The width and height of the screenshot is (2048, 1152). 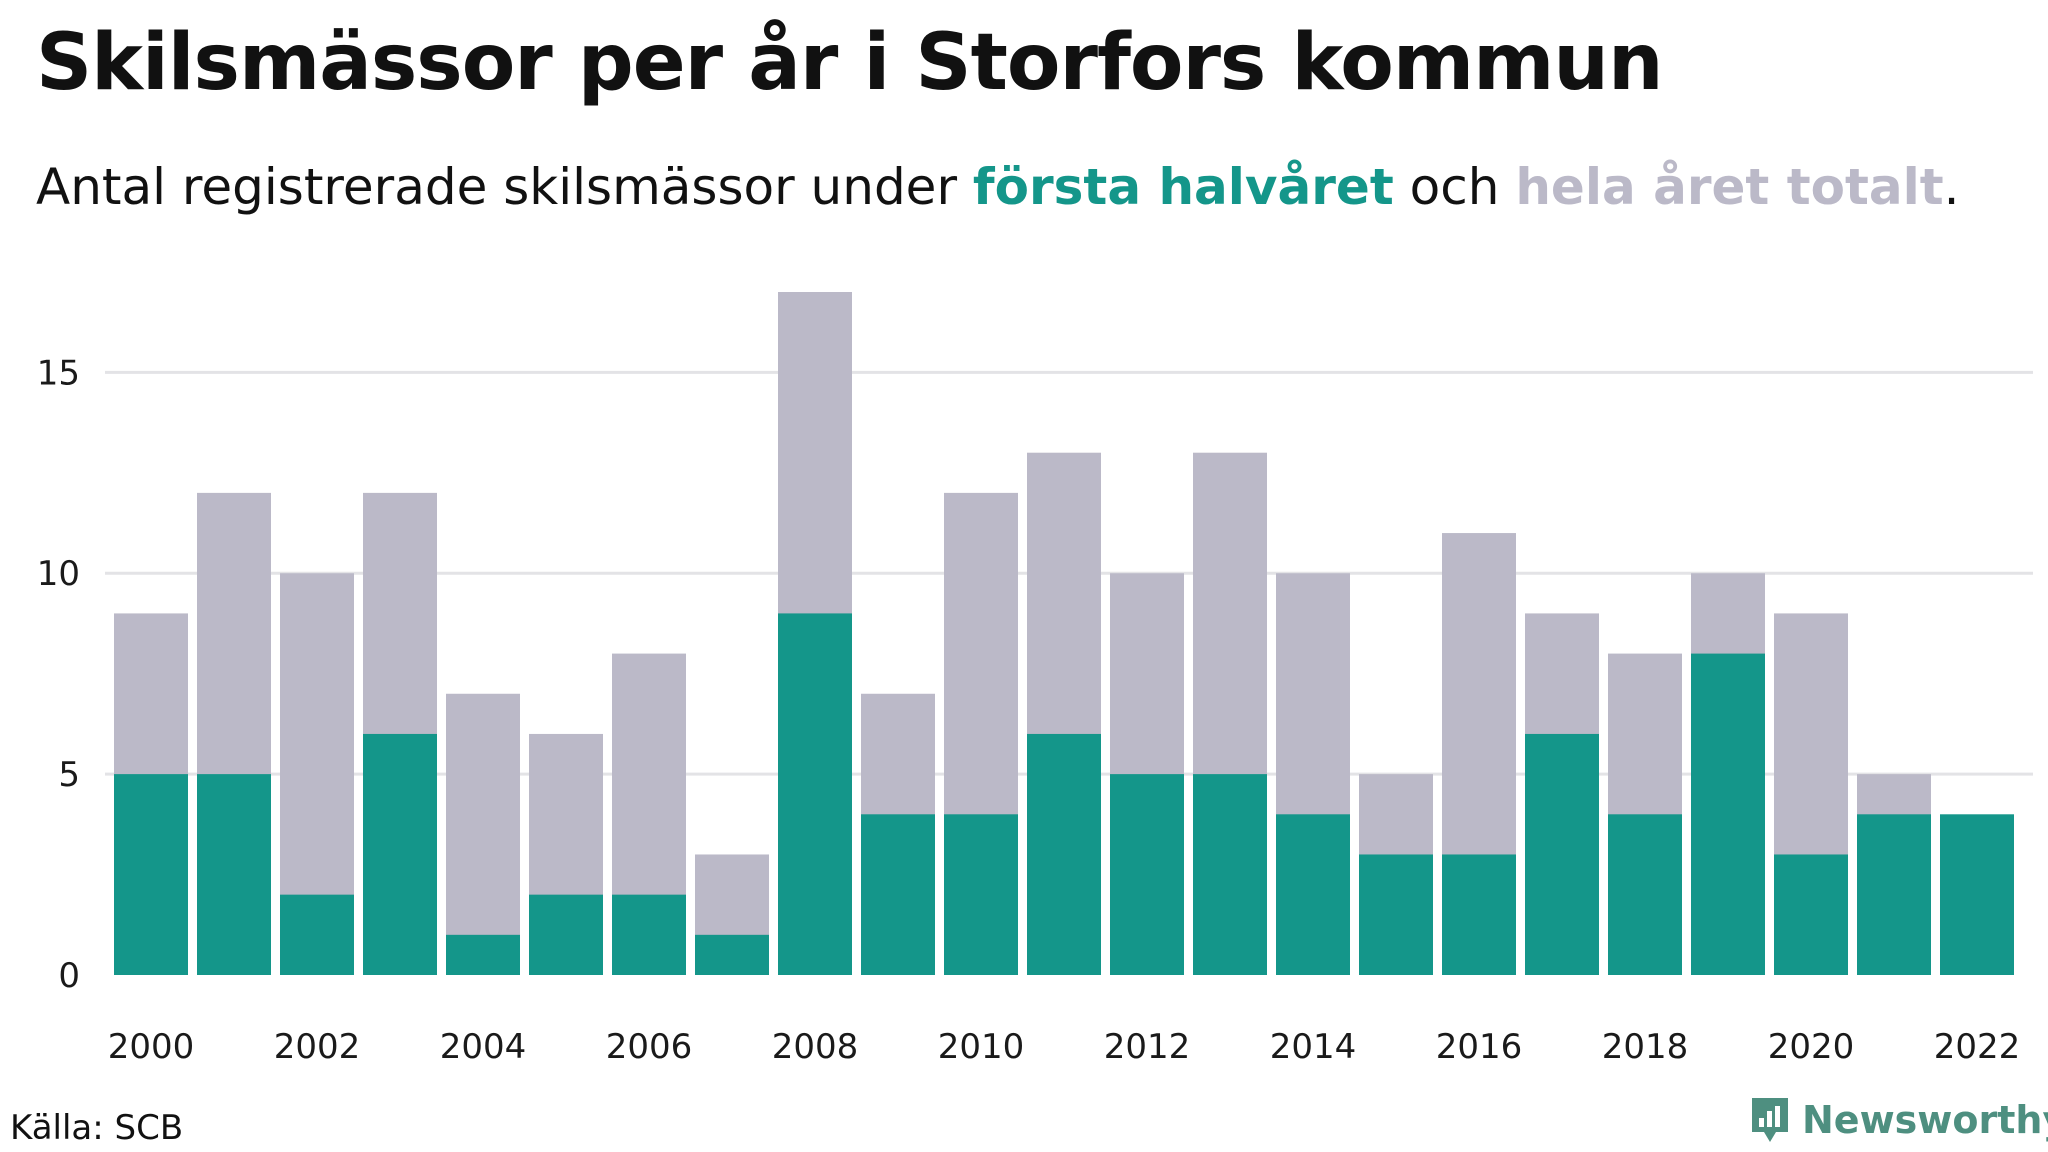 I want to click on bar-first-half-2010, so click(x=981, y=894).